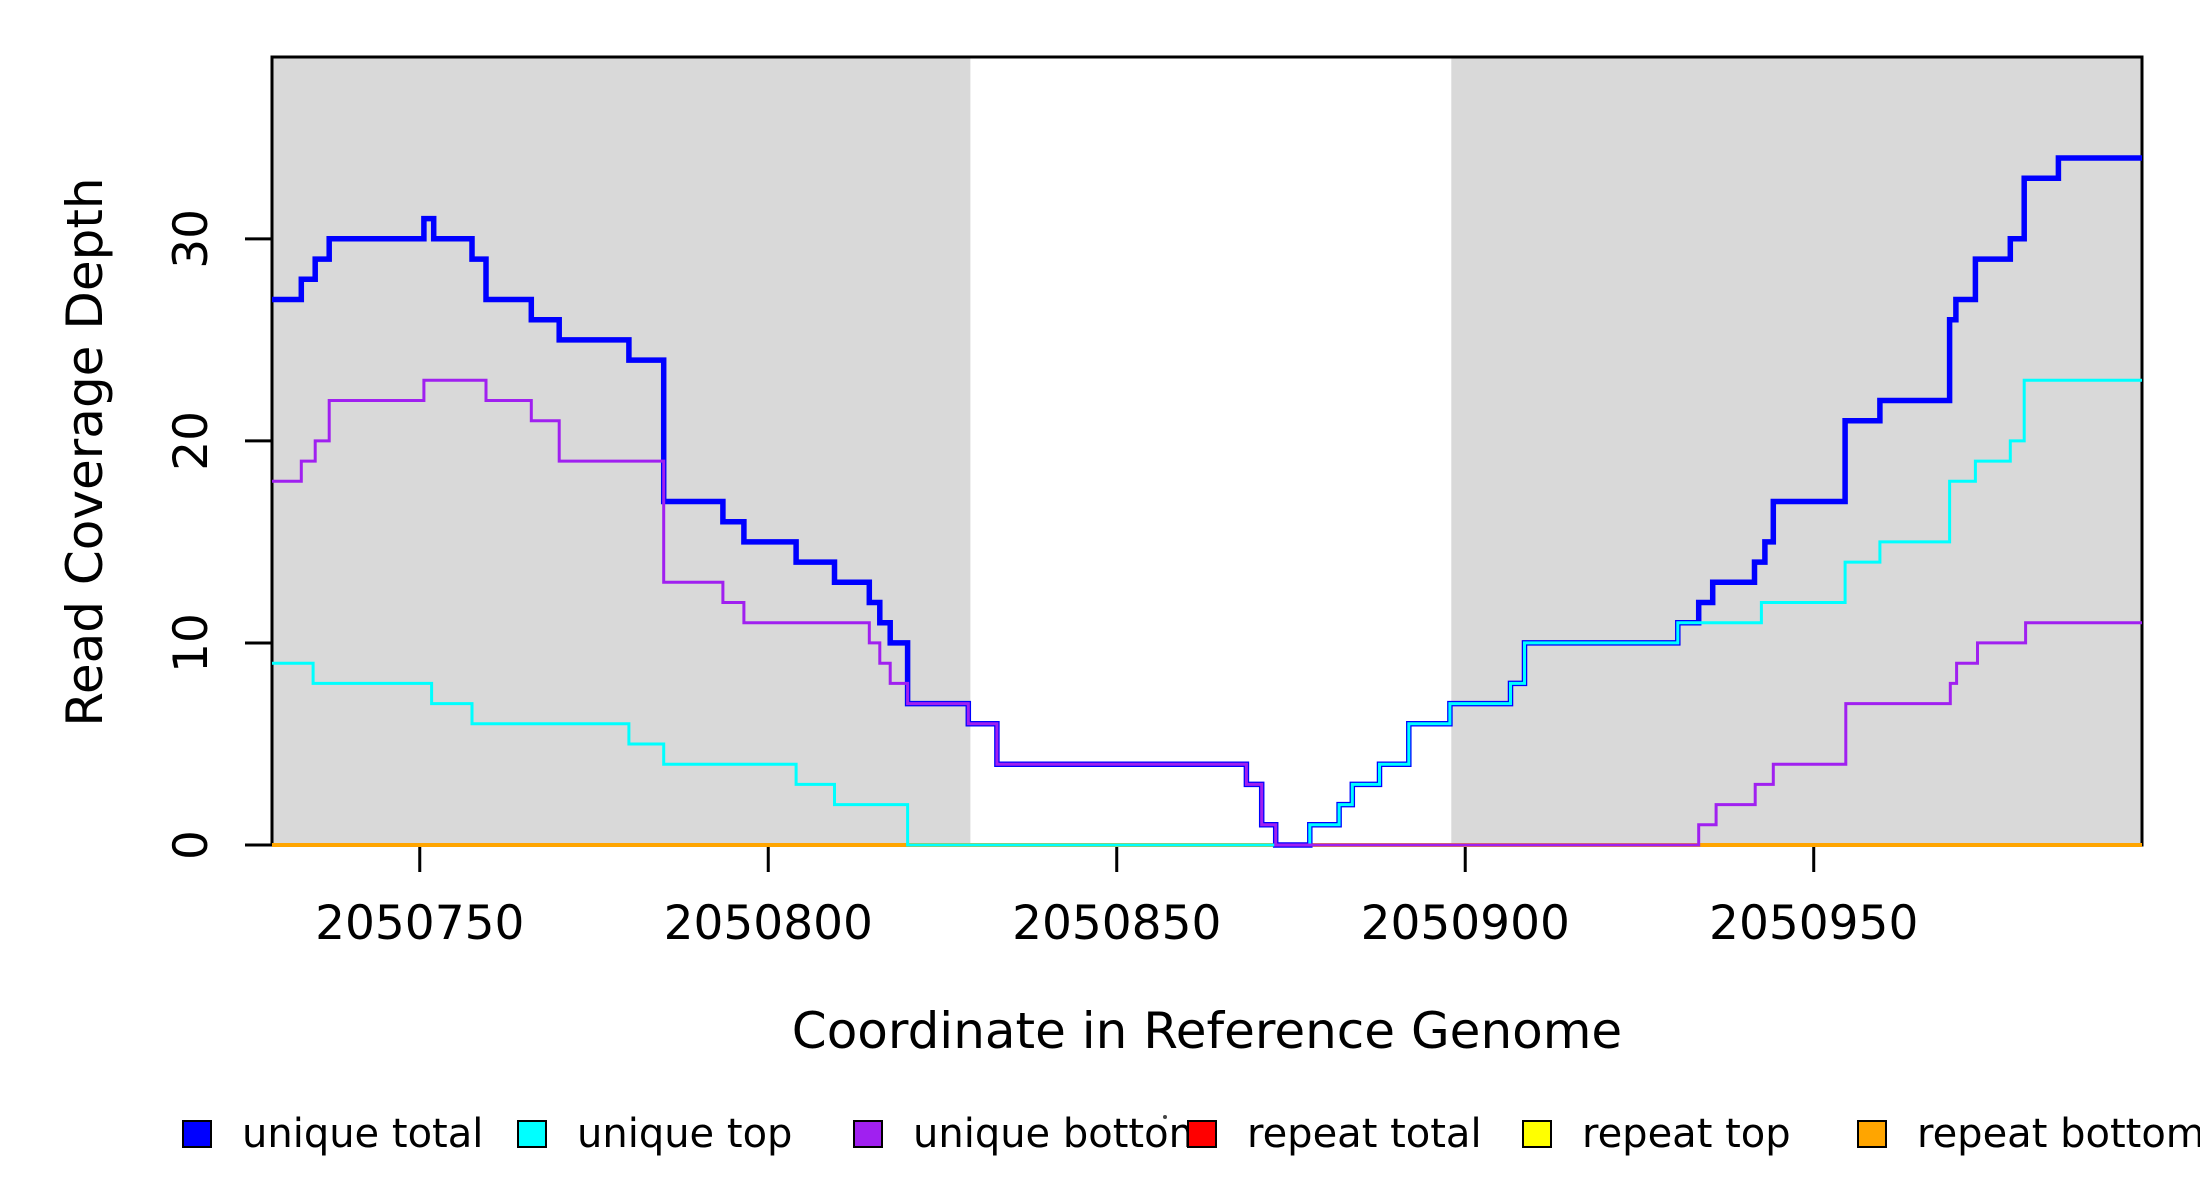  What do you see at coordinates (191, 239) in the screenshot?
I see `y-tick-label: 30` at bounding box center [191, 239].